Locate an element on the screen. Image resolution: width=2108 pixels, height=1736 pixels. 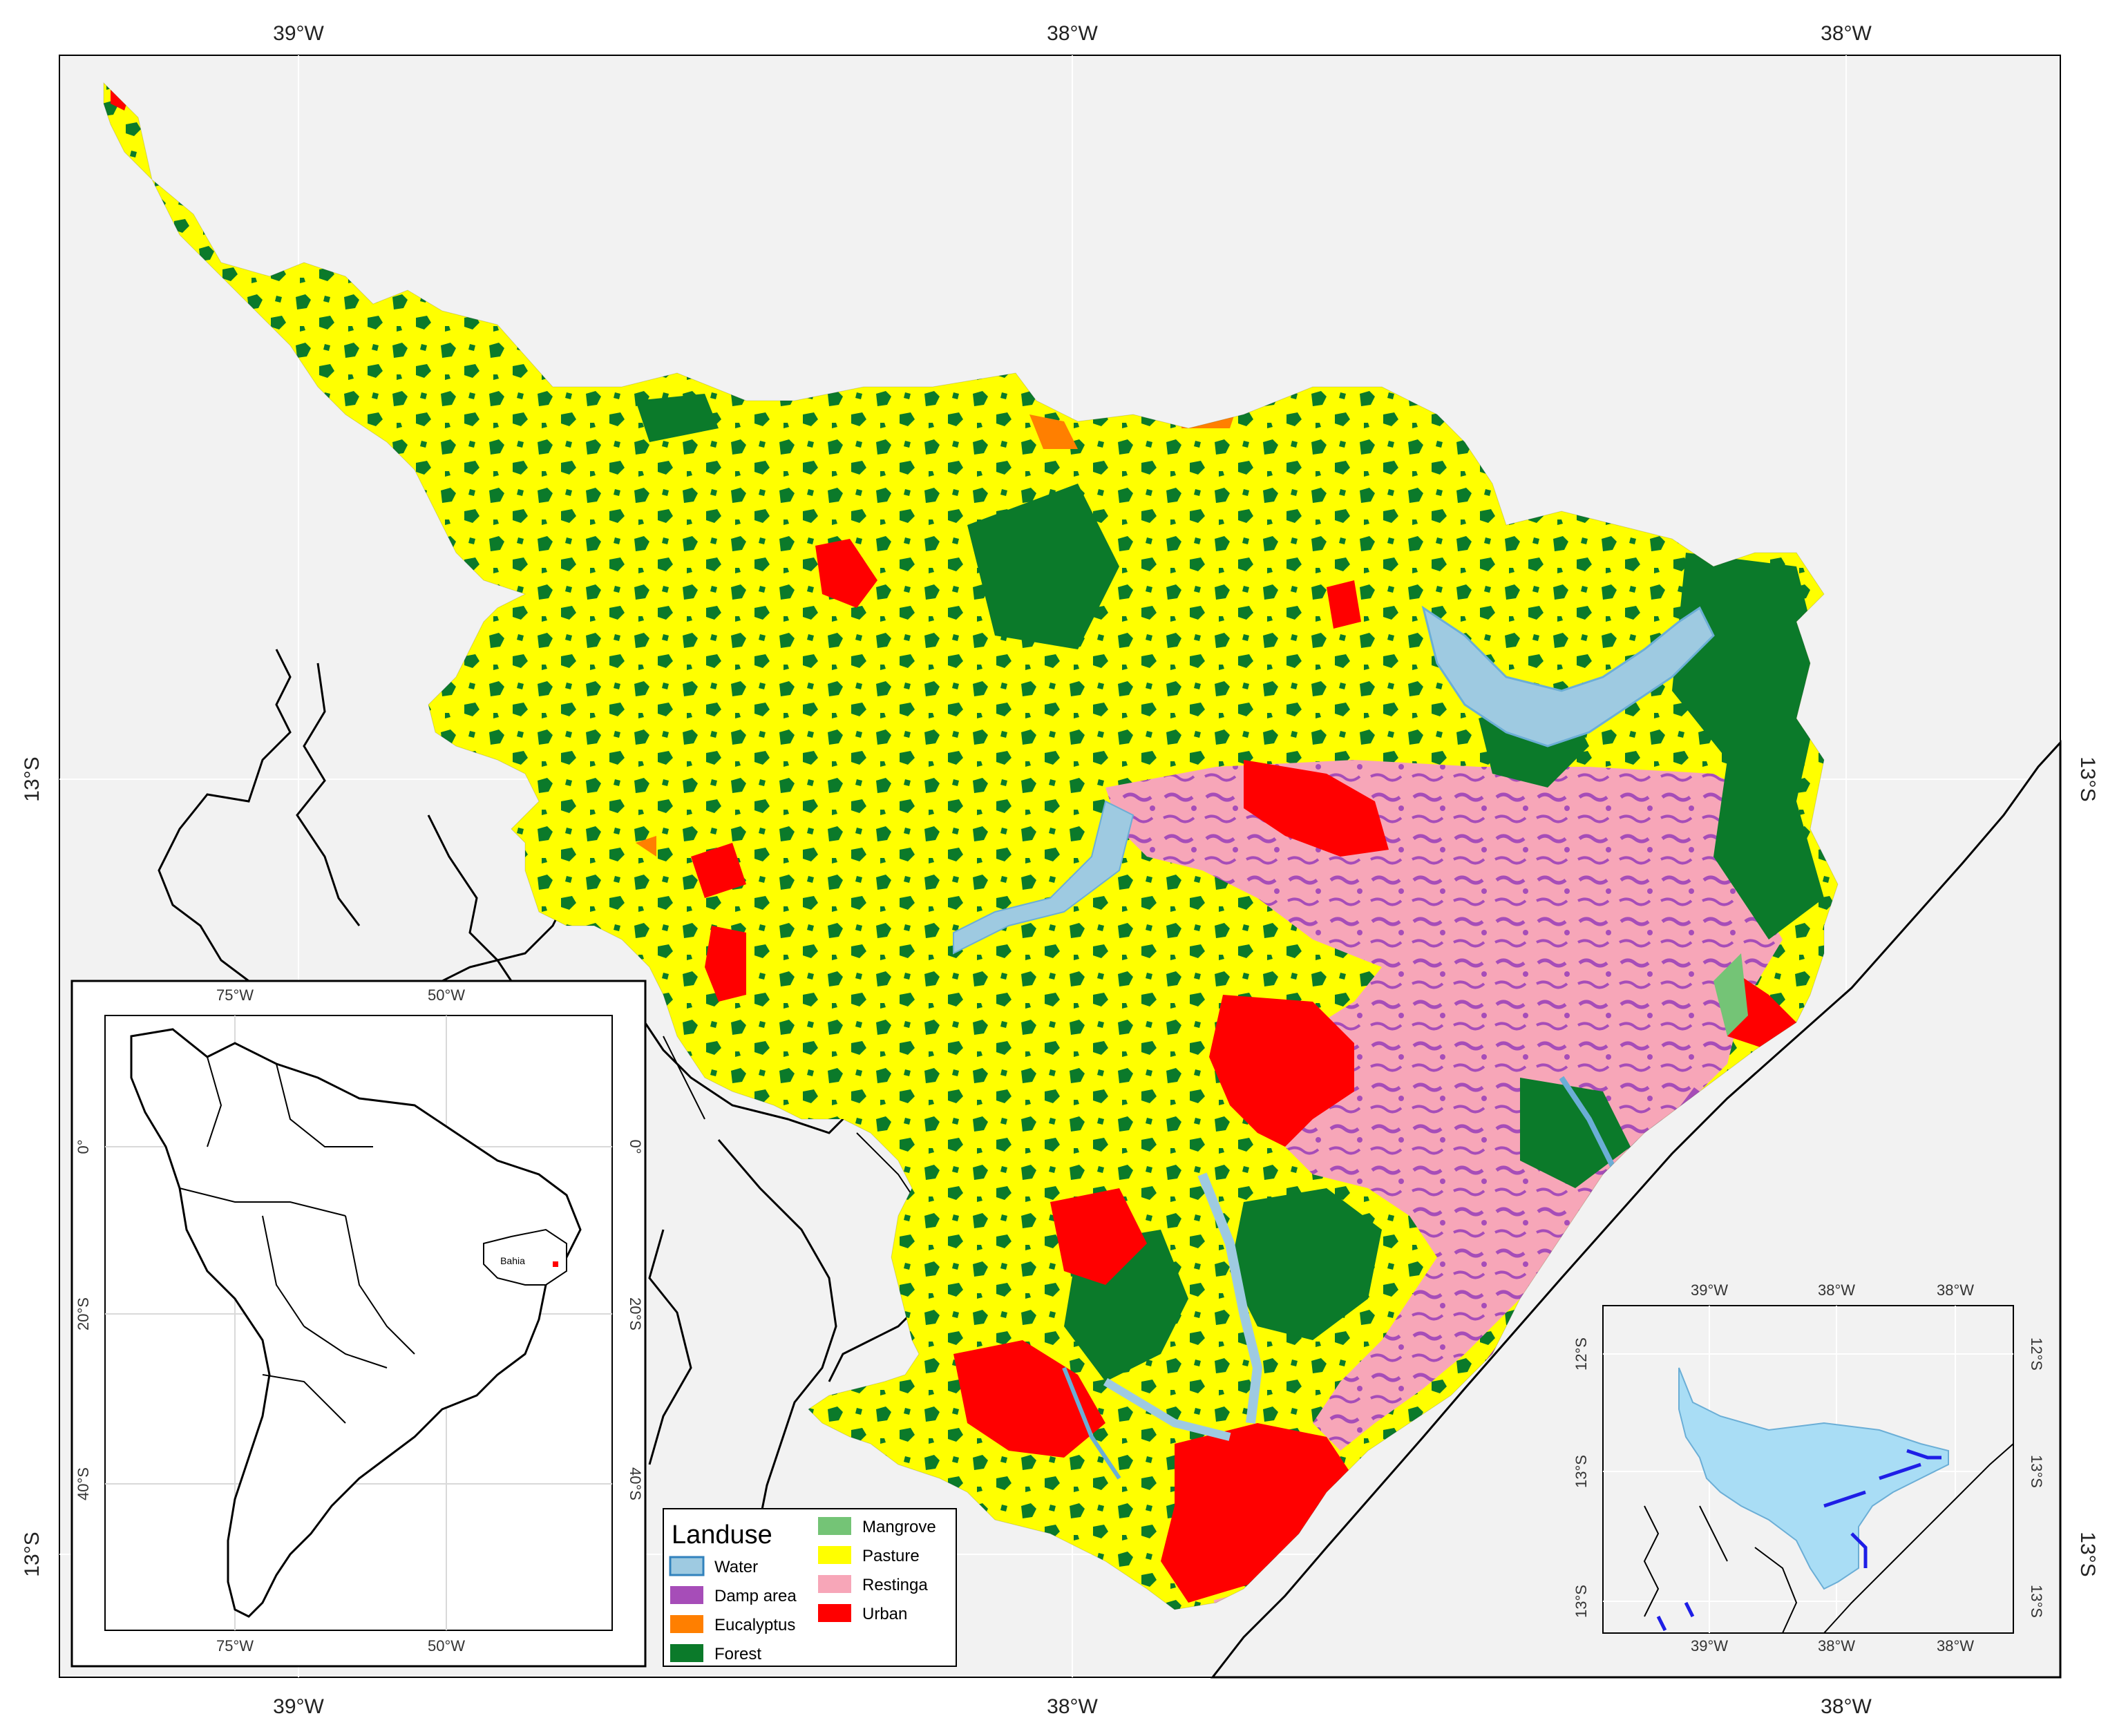
sa-bottom-label-2: 50°W is located at coordinates (446, 1645).